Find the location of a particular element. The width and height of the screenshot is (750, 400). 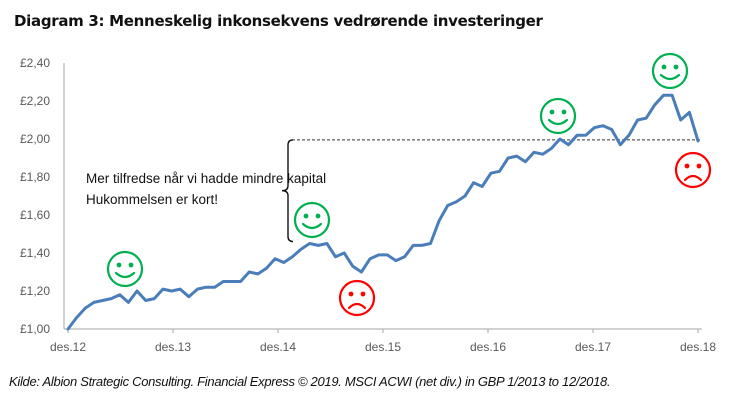

x-tick-label: des.17 is located at coordinates (593, 347).